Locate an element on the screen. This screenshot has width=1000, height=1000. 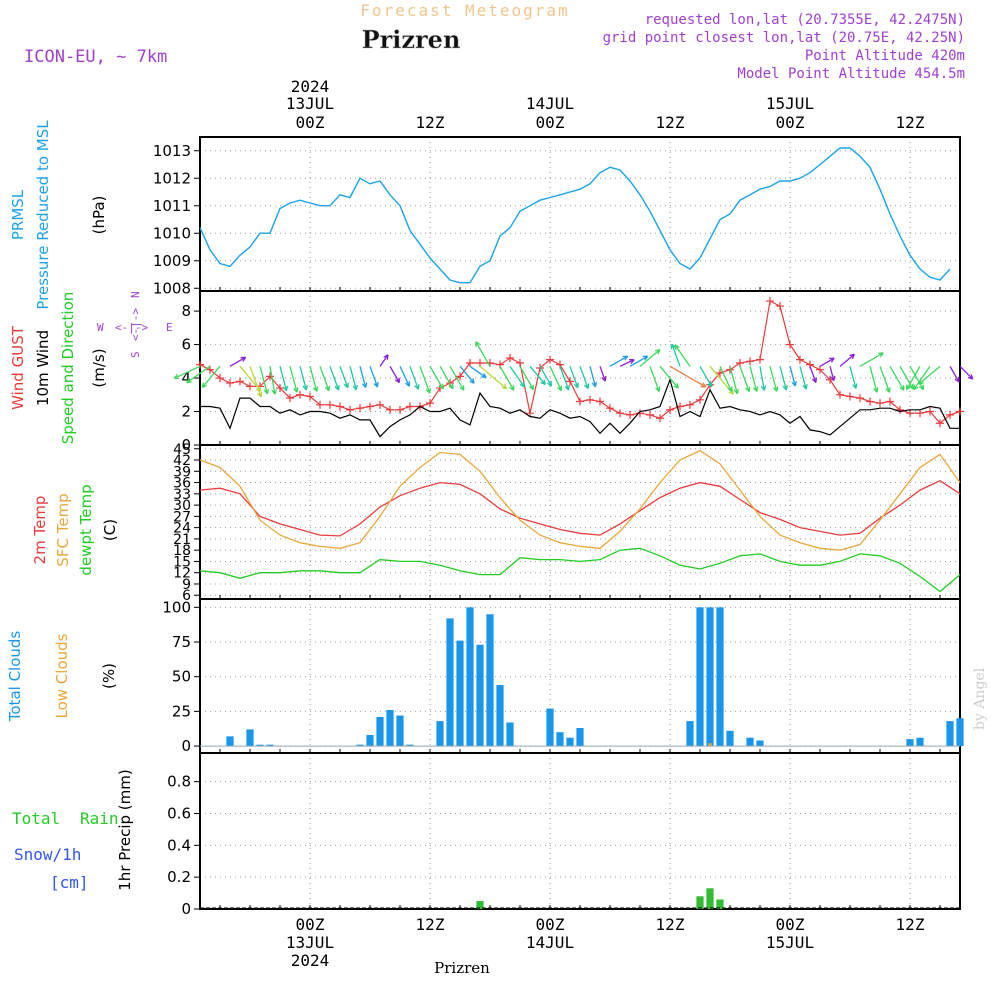
y-tick-label: 21 is located at coordinates (182, 540).